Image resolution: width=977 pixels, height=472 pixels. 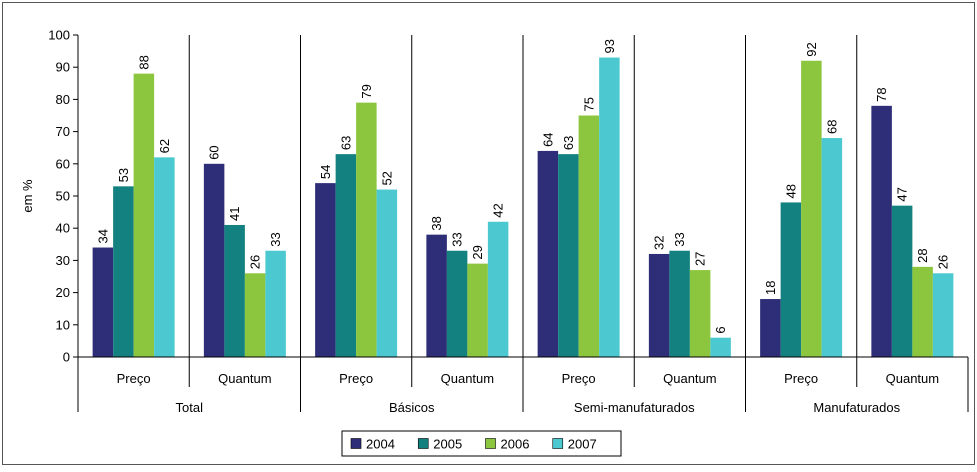 What do you see at coordinates (63, 228) in the screenshot?
I see `y-tick-label: 40` at bounding box center [63, 228].